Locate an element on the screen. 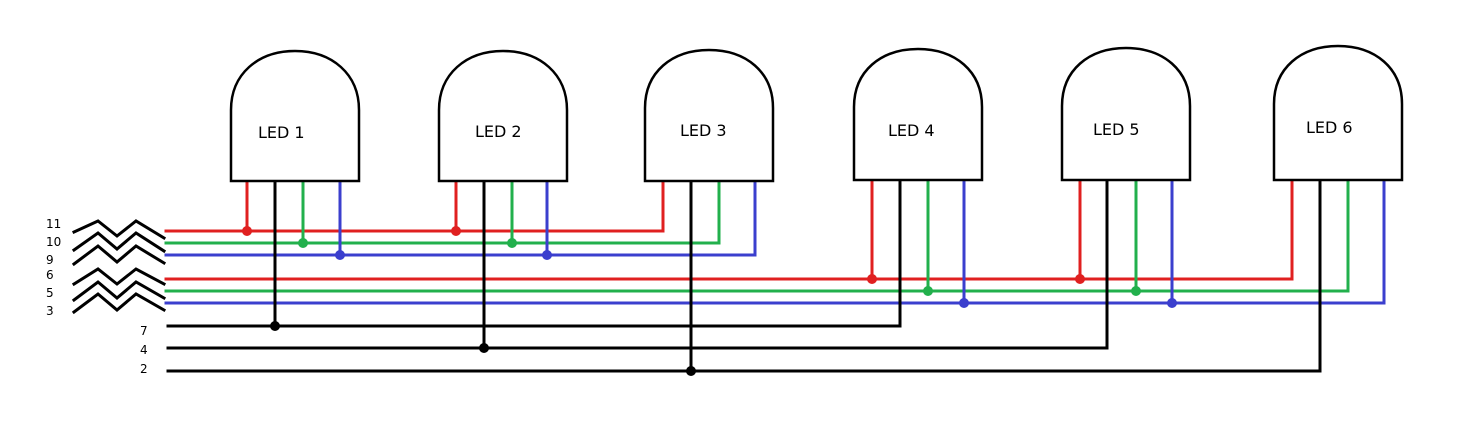  pin-label-9: 9 is located at coordinates (50, 260).